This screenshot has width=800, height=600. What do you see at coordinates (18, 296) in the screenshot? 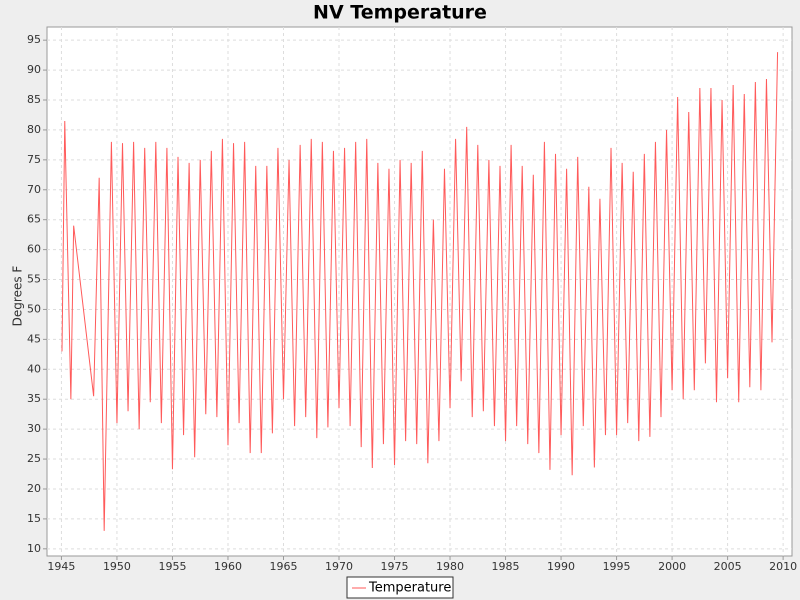
I see `y-axis-label: Degrees F` at bounding box center [18, 296].